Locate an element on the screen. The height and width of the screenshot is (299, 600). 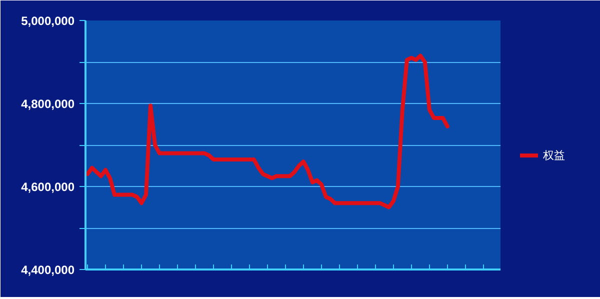
y-tick-label: 5,000,000 is located at coordinates (48, 21).